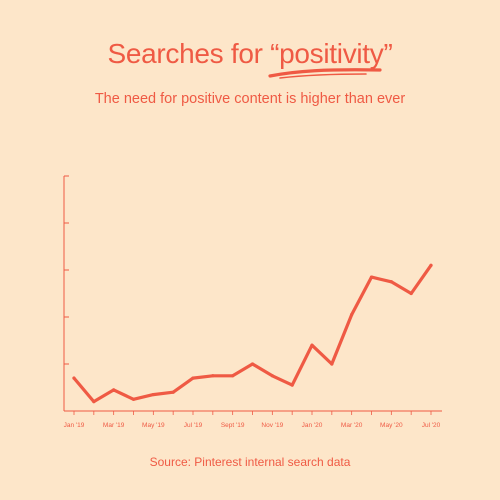 This screenshot has width=500, height=500. I want to click on title-highlight: positivity, so click(331, 53).